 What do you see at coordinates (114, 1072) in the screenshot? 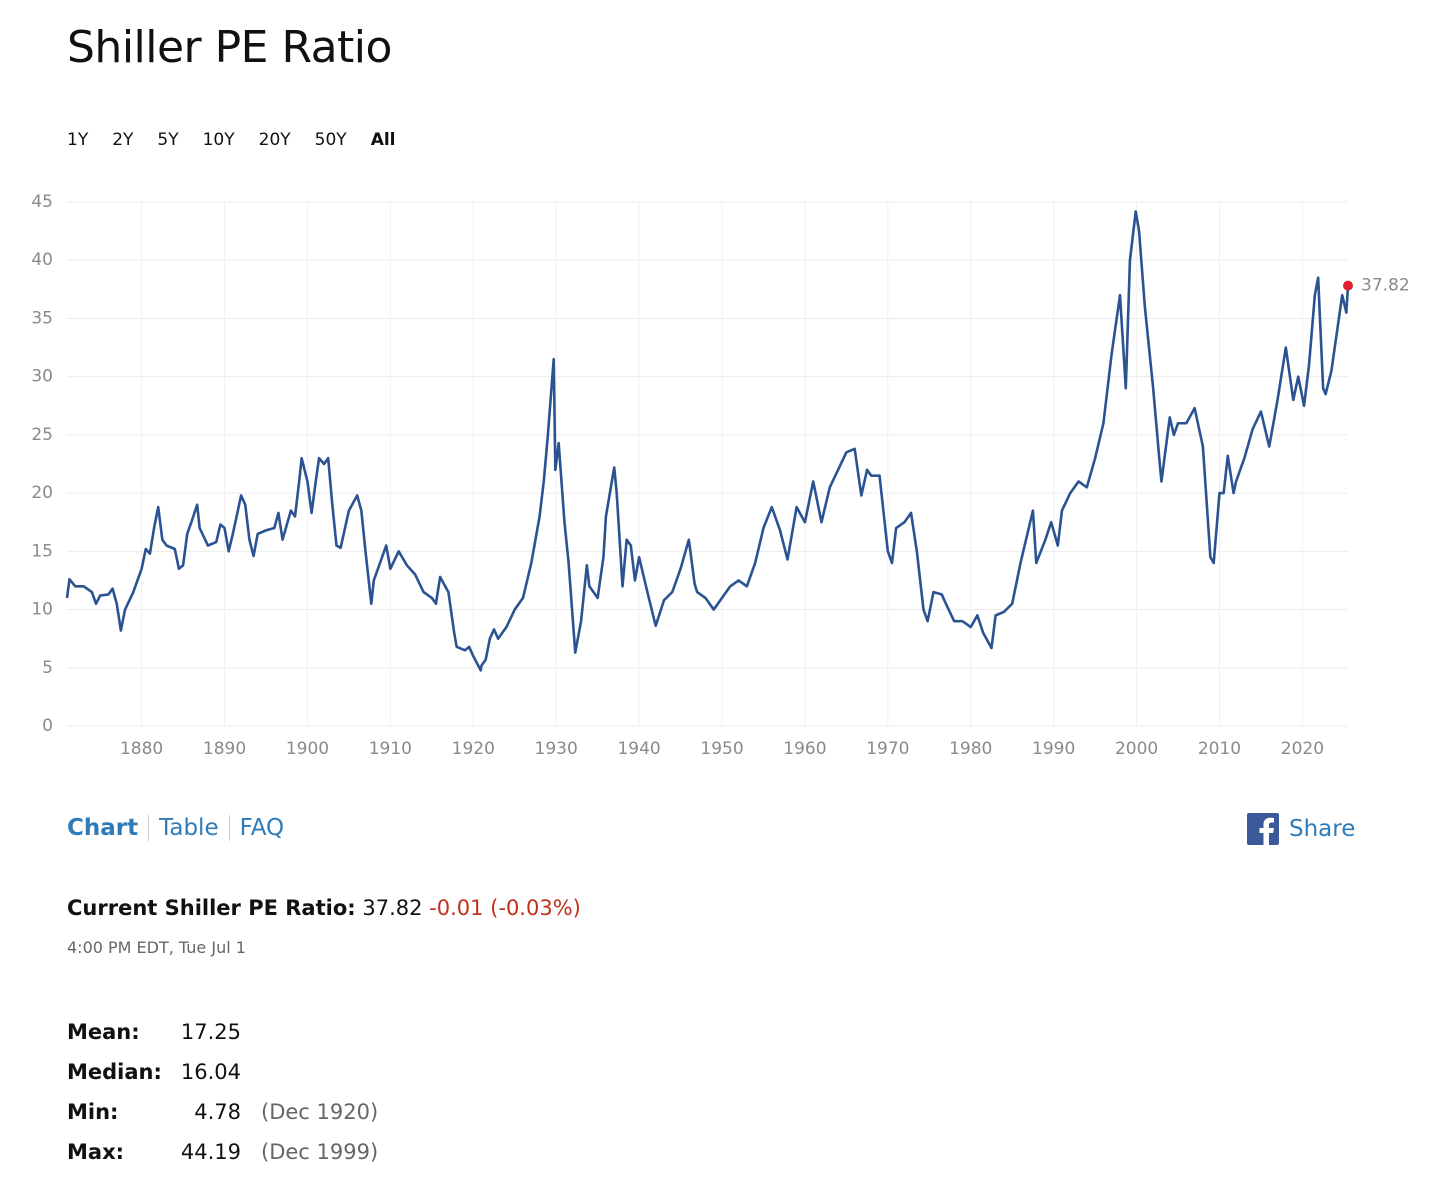
I see `stat-label: Median:` at bounding box center [114, 1072].